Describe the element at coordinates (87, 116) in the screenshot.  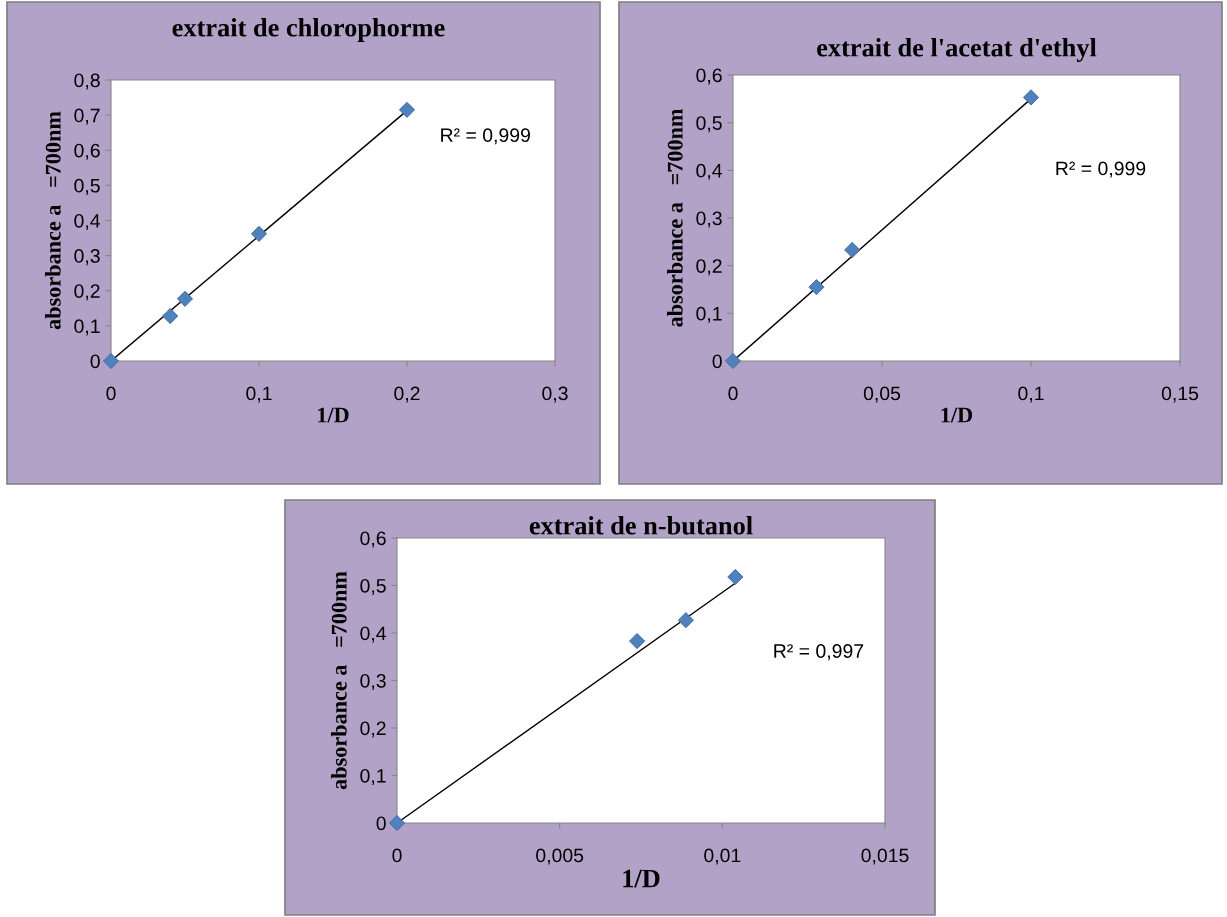
I see `y-tick-label: 0,7` at that location.